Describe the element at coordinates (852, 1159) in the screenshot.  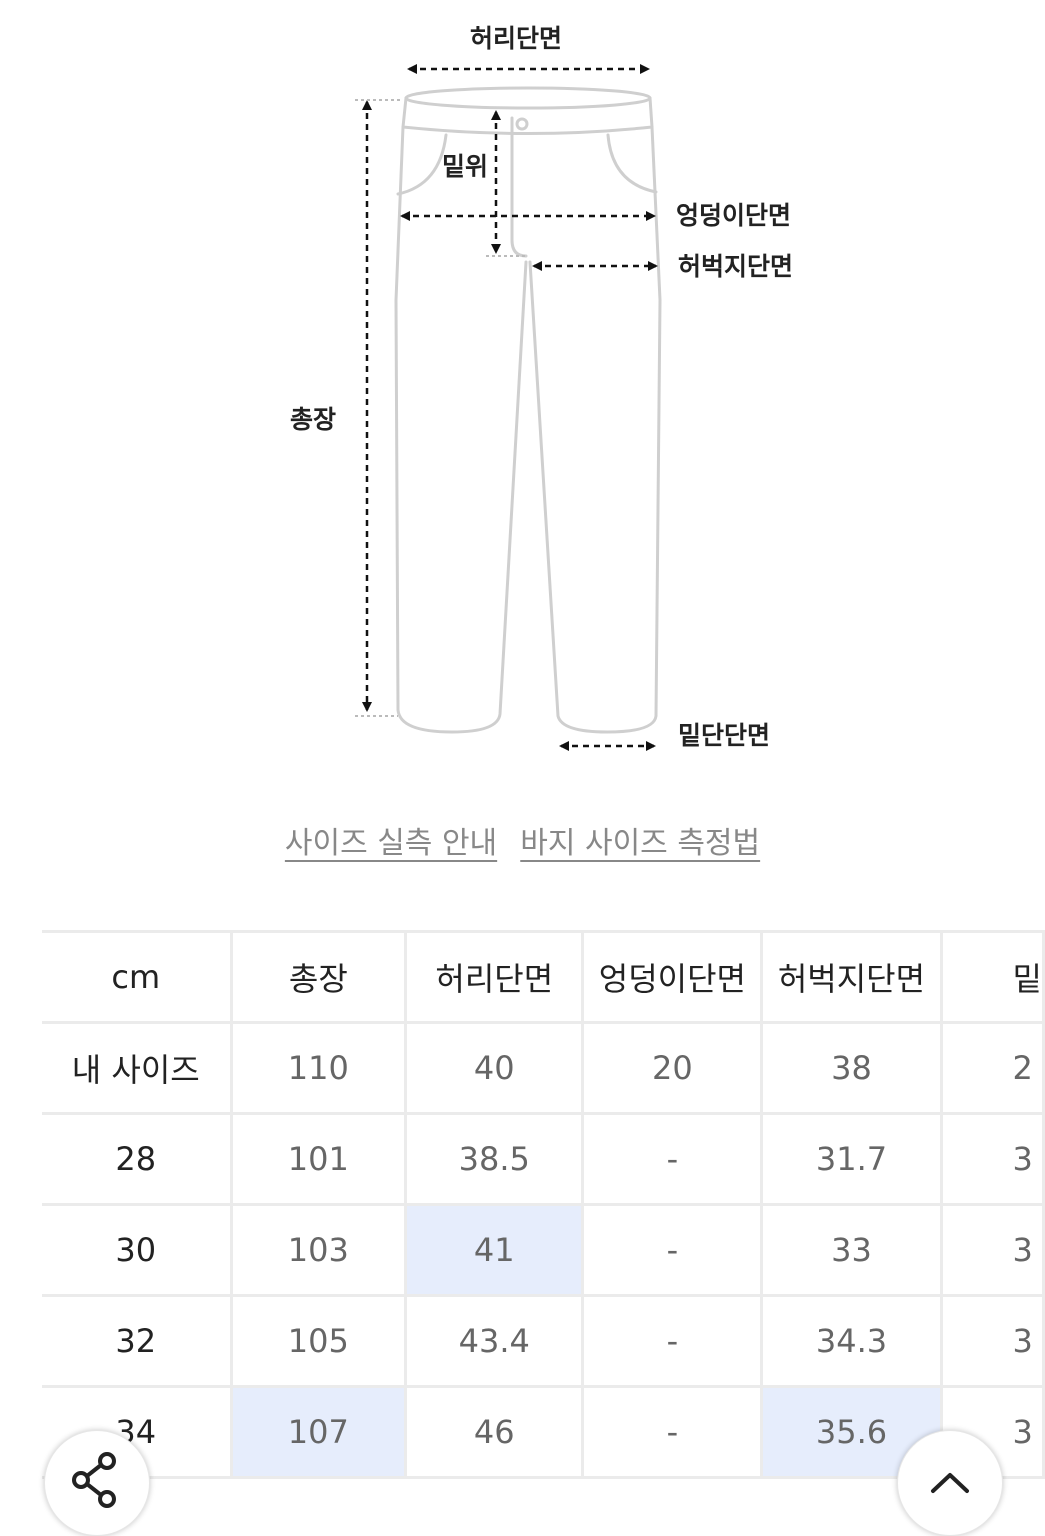
I see `table-cell: 31.7` at that location.